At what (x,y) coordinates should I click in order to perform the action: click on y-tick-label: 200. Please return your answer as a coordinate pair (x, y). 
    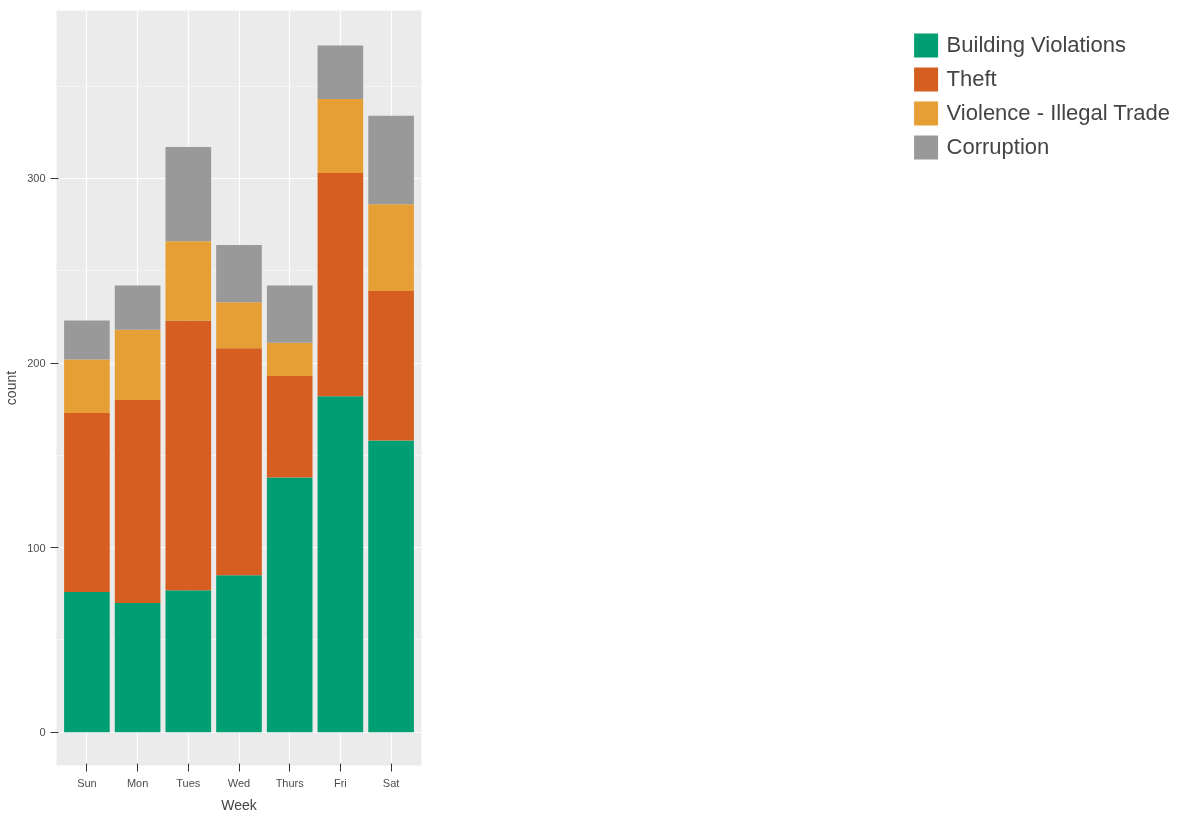
    Looking at the image, I should click on (36, 363).